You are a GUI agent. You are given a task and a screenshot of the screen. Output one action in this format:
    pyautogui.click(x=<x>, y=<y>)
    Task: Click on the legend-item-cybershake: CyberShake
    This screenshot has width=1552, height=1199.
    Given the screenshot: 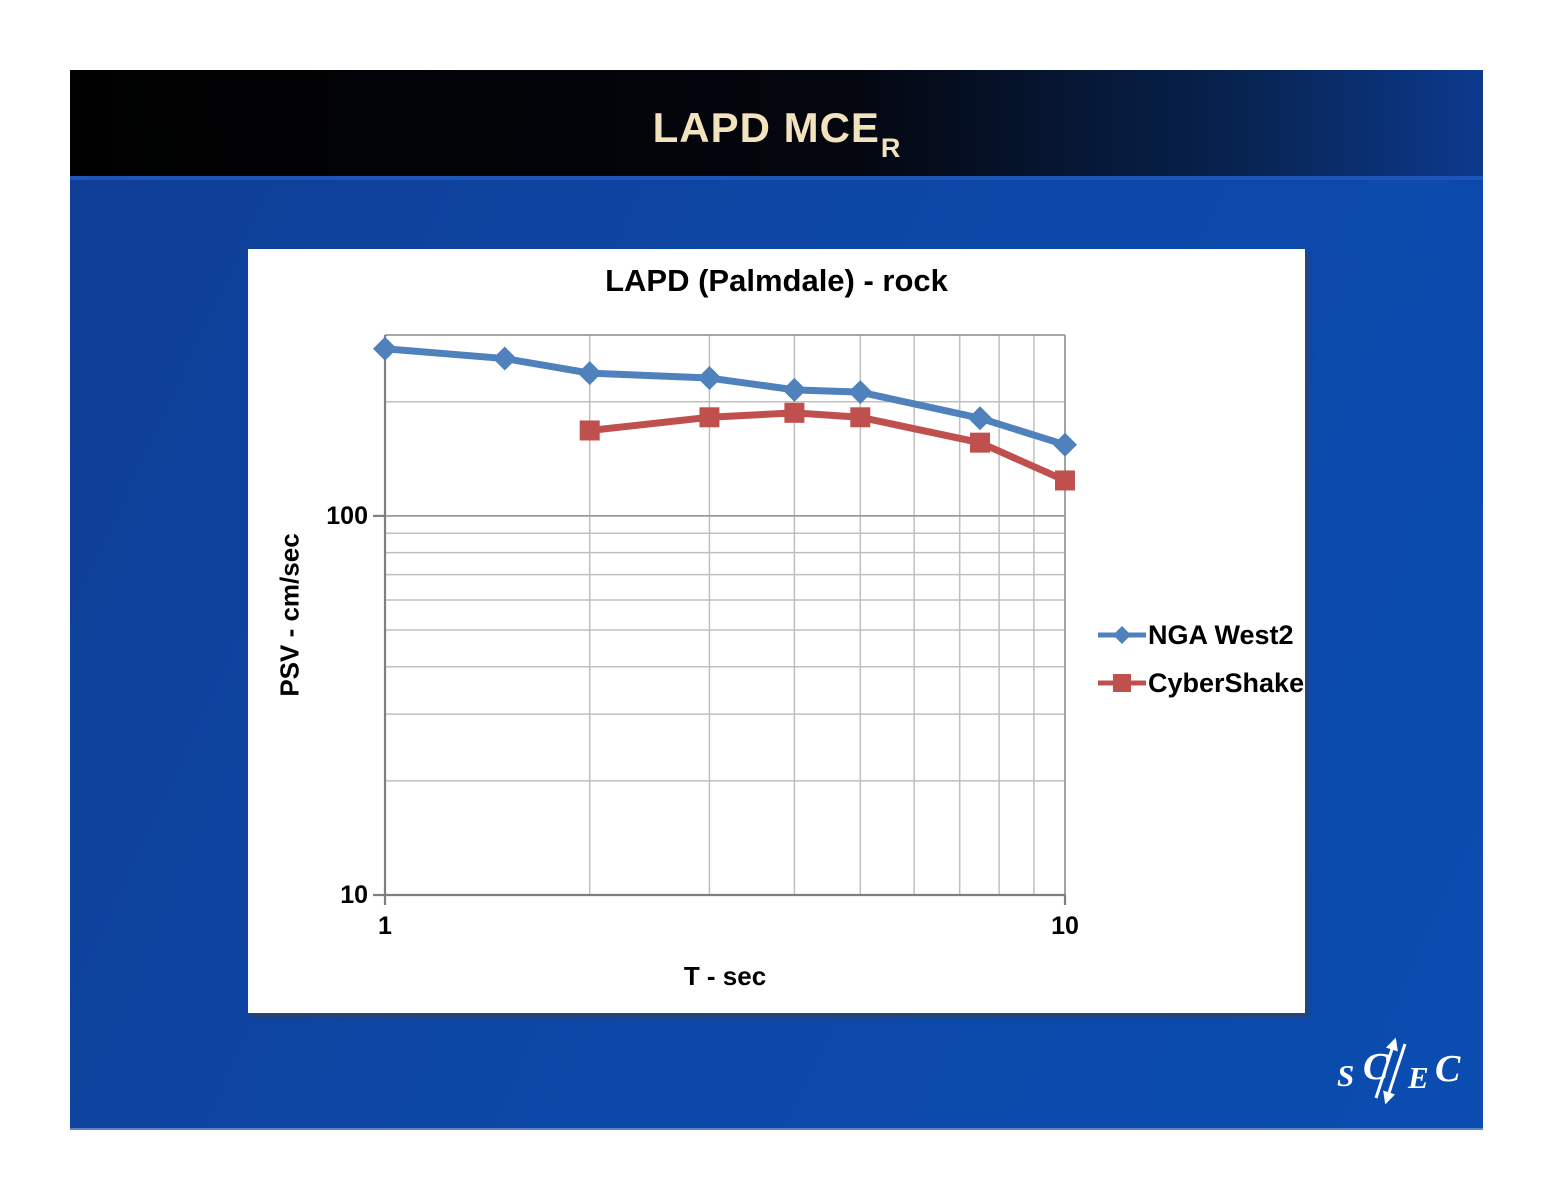 What is the action you would take?
    pyautogui.click(x=1201, y=683)
    